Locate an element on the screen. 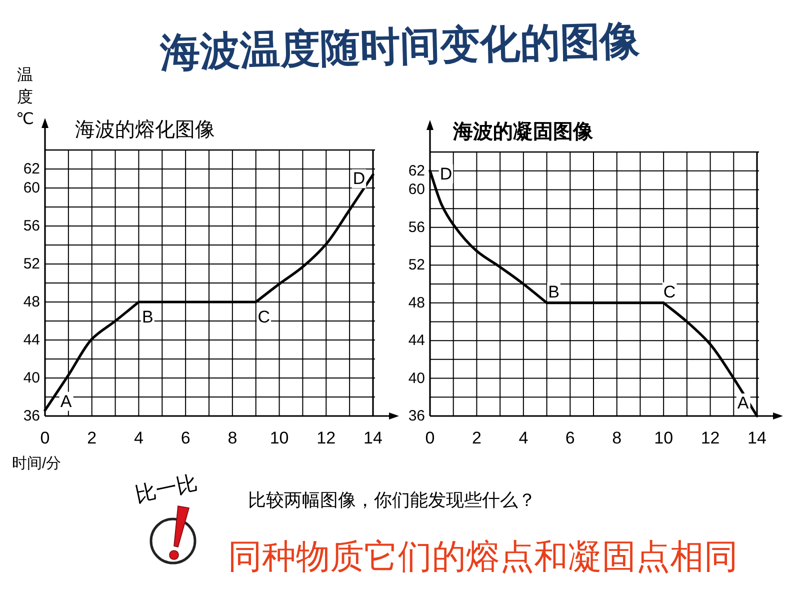  x-axis-title: 时间/分 is located at coordinates (37, 463).